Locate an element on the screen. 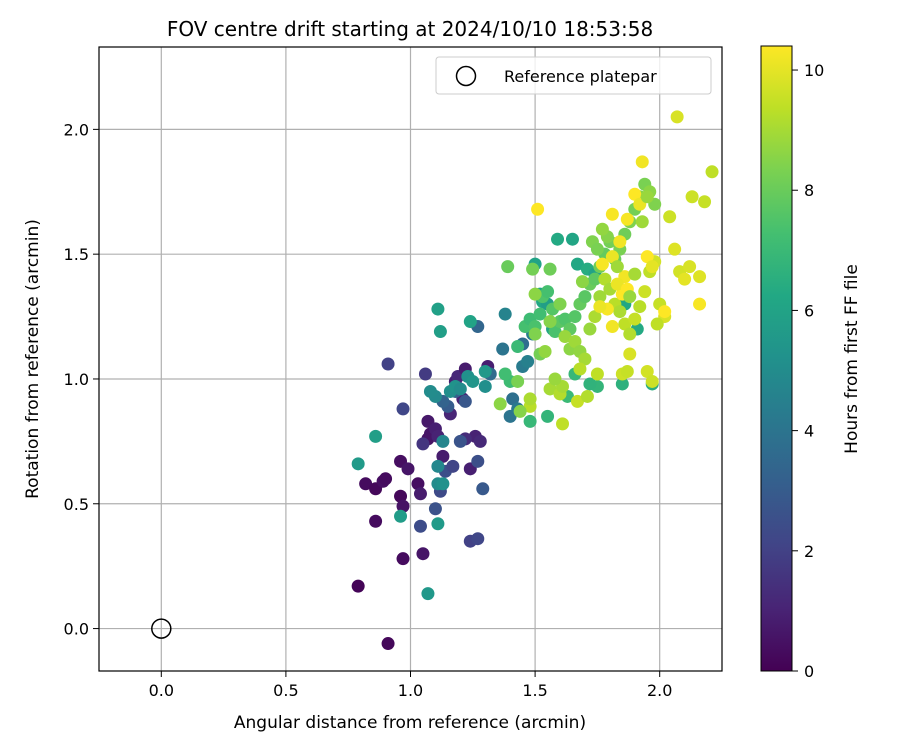 The height and width of the screenshot is (750, 900). legend-label: Reference platepar is located at coordinates (580, 76).